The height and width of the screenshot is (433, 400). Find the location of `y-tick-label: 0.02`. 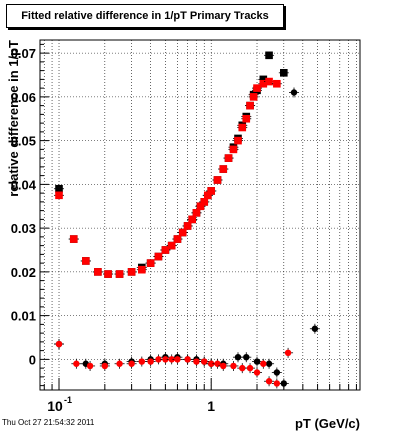

y-tick-label: 0.02 is located at coordinates (23, 272).